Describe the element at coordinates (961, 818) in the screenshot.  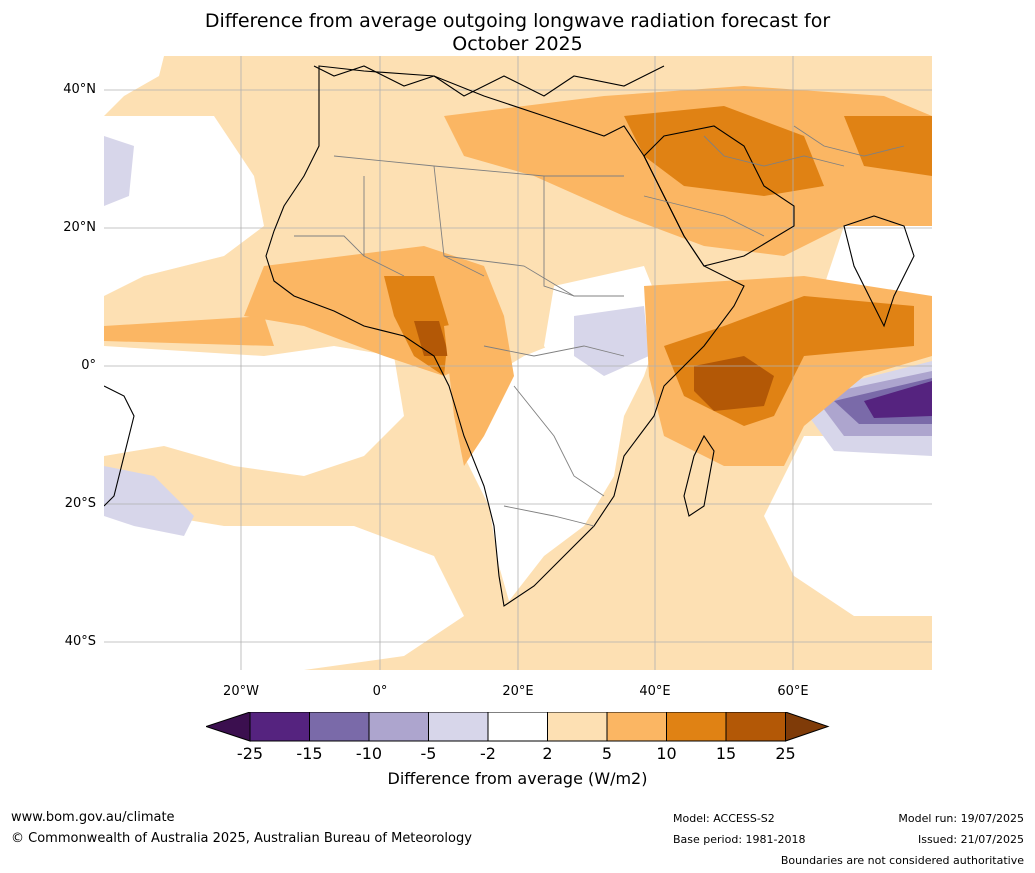
I see `footer-model-run: Model run: 19/07/2025` at that location.